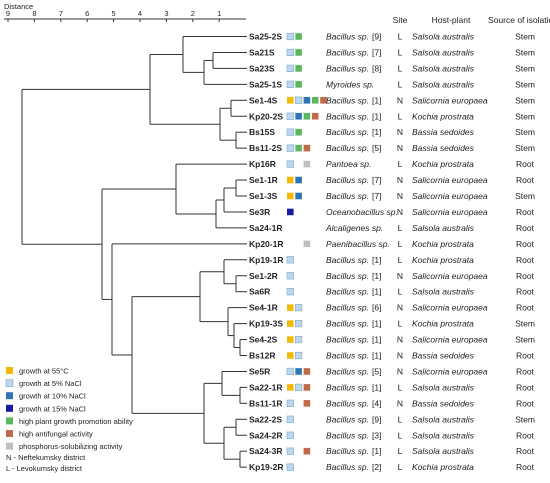  I want to click on strain-label: Bs11-1R, so click(266, 403).